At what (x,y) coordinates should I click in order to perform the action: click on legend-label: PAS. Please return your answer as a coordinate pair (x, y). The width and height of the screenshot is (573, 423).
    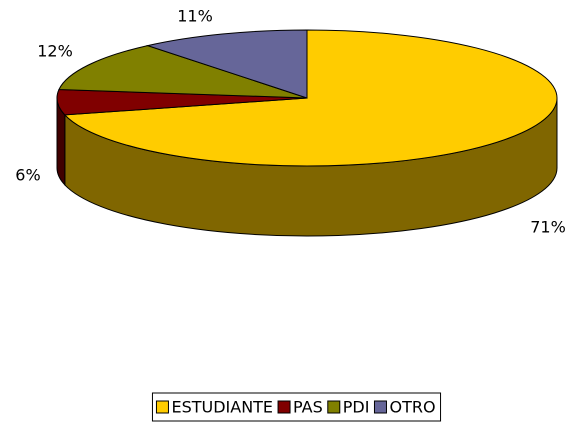
    Looking at the image, I should click on (308, 407).